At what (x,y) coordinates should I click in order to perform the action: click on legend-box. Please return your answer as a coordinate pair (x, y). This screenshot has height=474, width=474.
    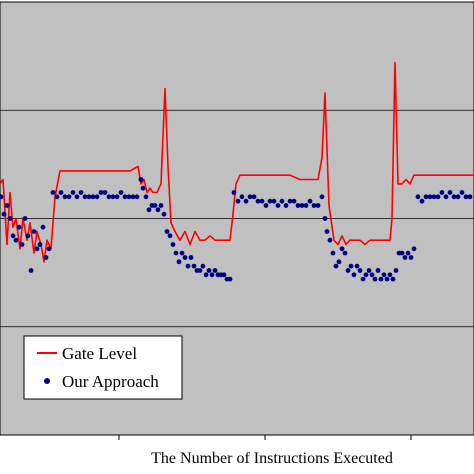
    Looking at the image, I should click on (103, 367).